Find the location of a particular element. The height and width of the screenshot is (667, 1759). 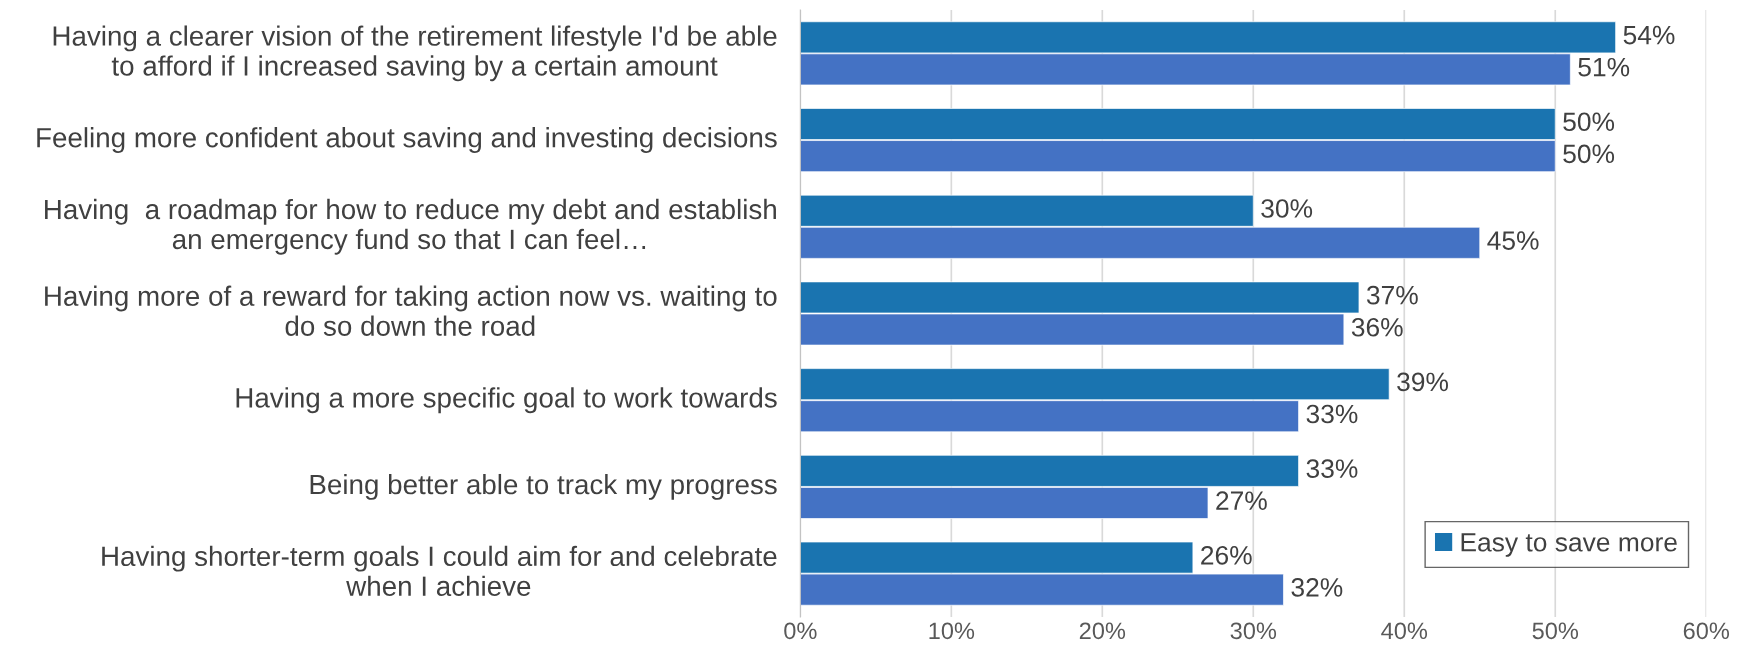

data-label: 51% is located at coordinates (1604, 67).